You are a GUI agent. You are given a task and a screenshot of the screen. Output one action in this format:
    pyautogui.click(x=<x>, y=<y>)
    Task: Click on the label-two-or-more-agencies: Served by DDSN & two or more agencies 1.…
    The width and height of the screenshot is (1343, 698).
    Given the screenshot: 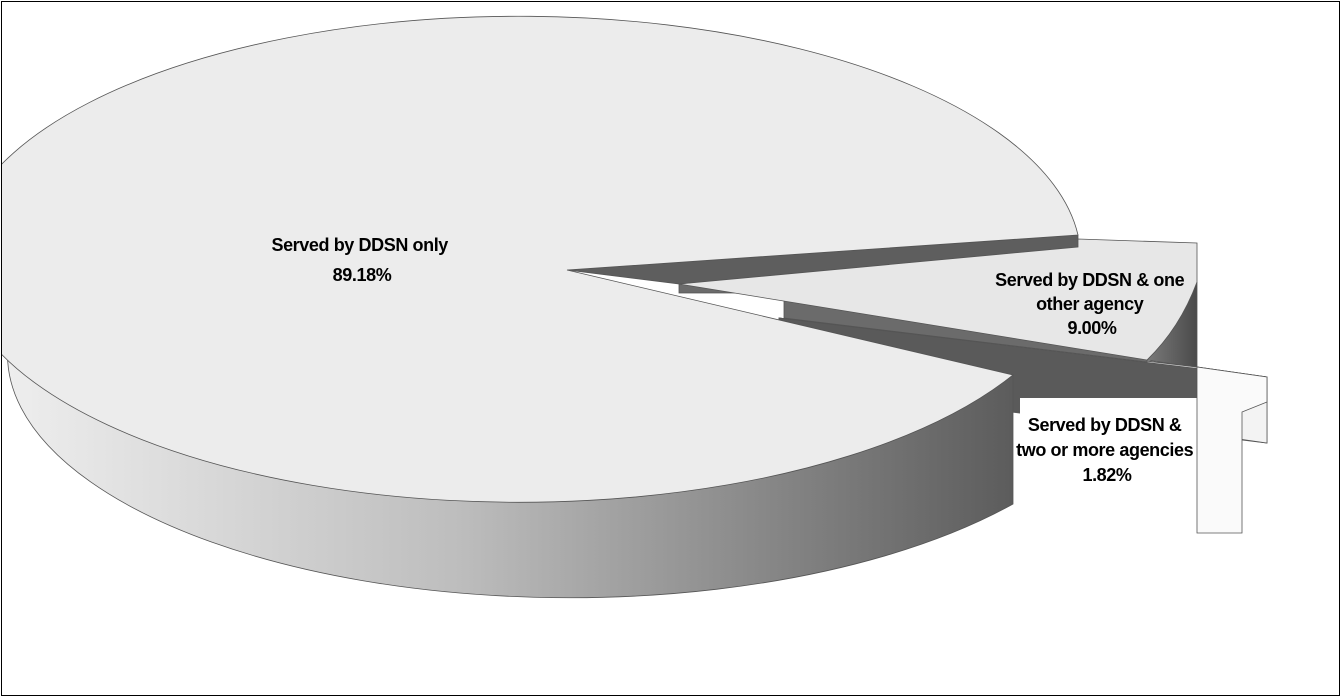 What is the action you would take?
    pyautogui.click(x=1107, y=450)
    